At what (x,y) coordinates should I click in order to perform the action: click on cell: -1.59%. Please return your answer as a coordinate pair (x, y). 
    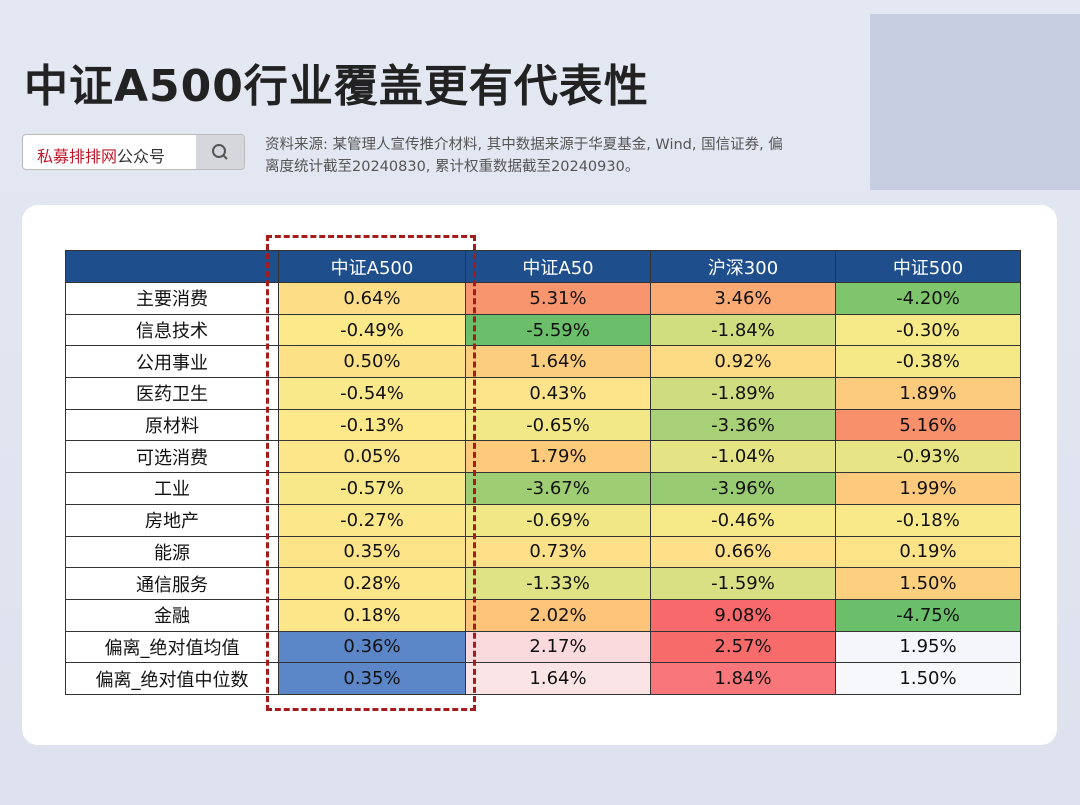
    Looking at the image, I should click on (743, 583).